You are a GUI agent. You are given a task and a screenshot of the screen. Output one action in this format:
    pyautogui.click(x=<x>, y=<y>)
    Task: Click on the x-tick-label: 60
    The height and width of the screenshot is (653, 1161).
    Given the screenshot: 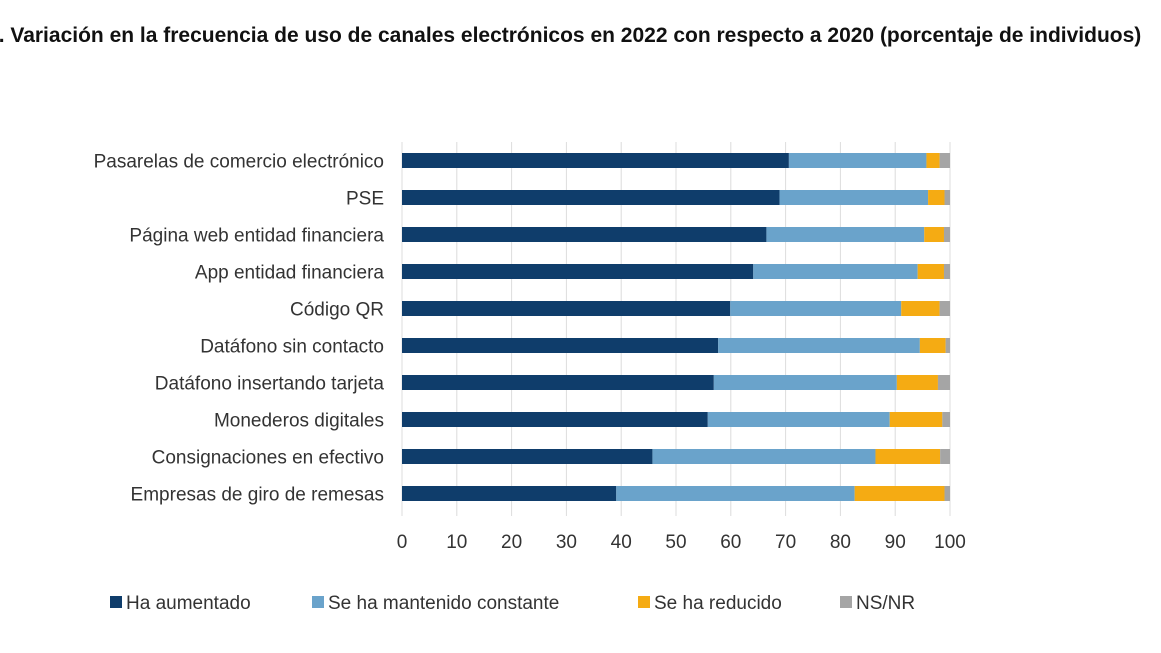 What is the action you would take?
    pyautogui.click(x=730, y=542)
    